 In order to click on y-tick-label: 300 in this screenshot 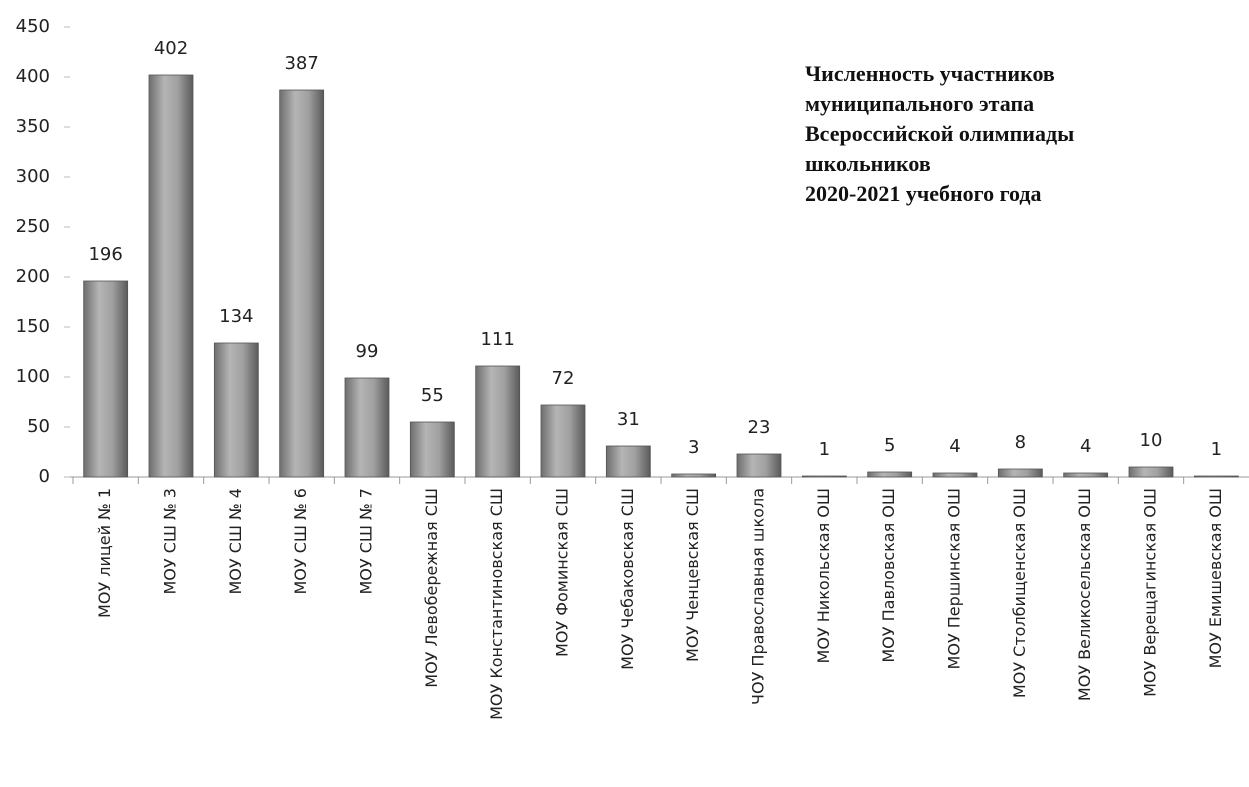, I will do `click(33, 176)`.